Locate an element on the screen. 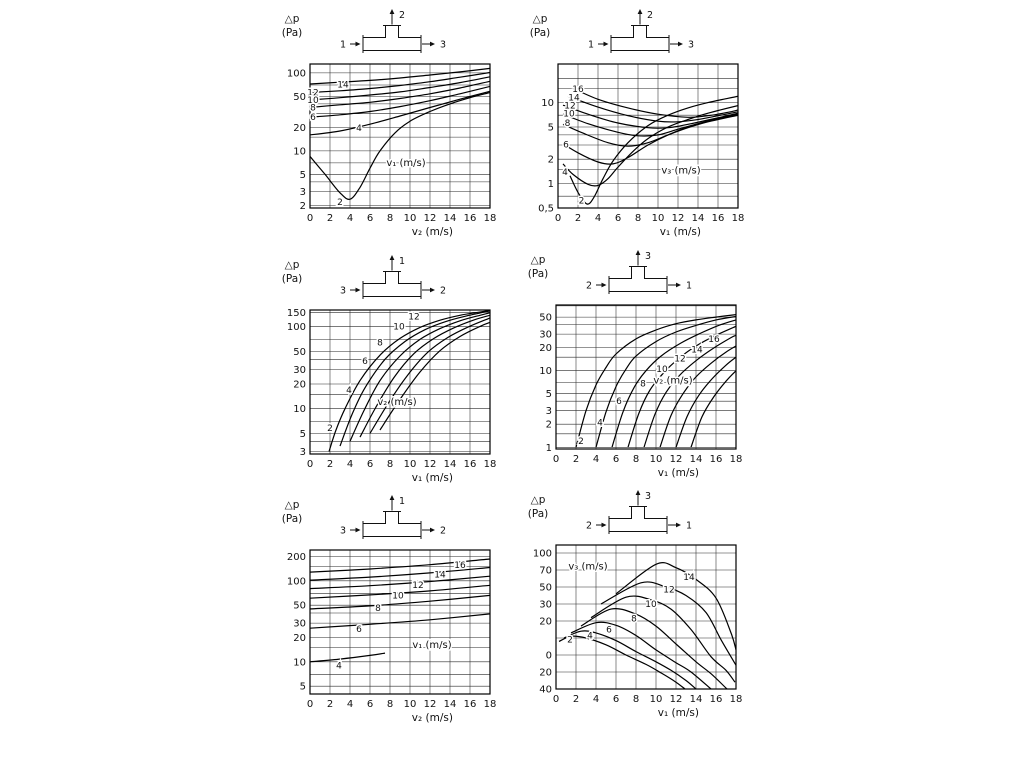 The width and height of the screenshot is (1024, 768). x-axis-title: v₁ (m/s) is located at coordinates (678, 713).